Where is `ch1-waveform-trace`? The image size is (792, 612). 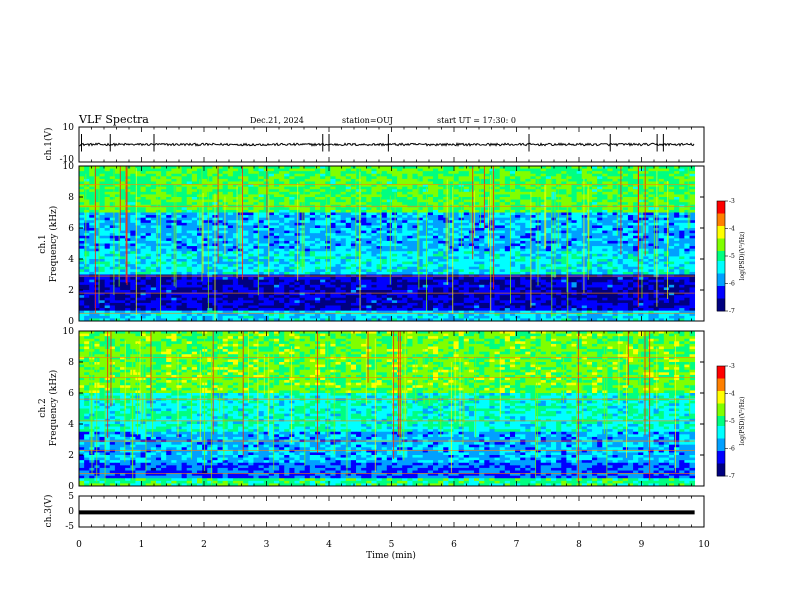 ch1-waveform-trace is located at coordinates (387, 144).